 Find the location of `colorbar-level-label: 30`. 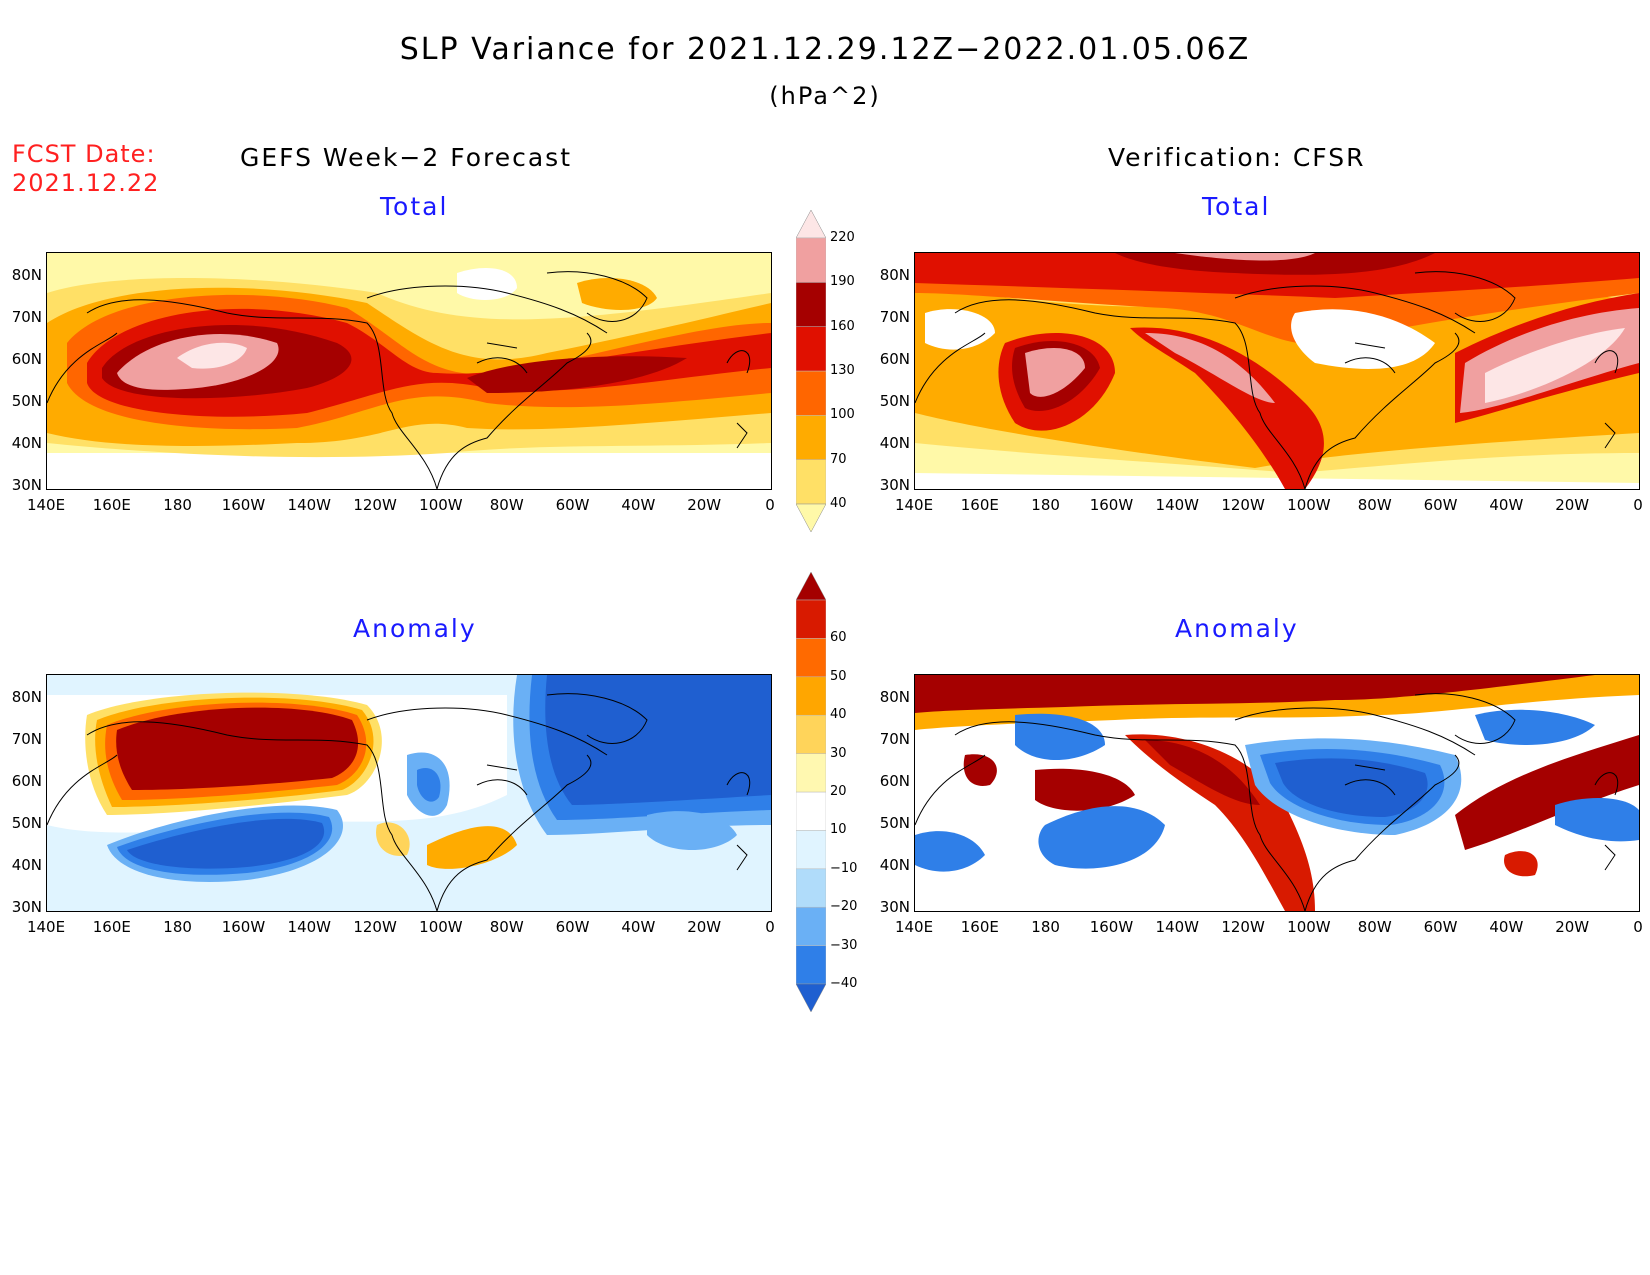

colorbar-level-label: 30 is located at coordinates (838, 753).